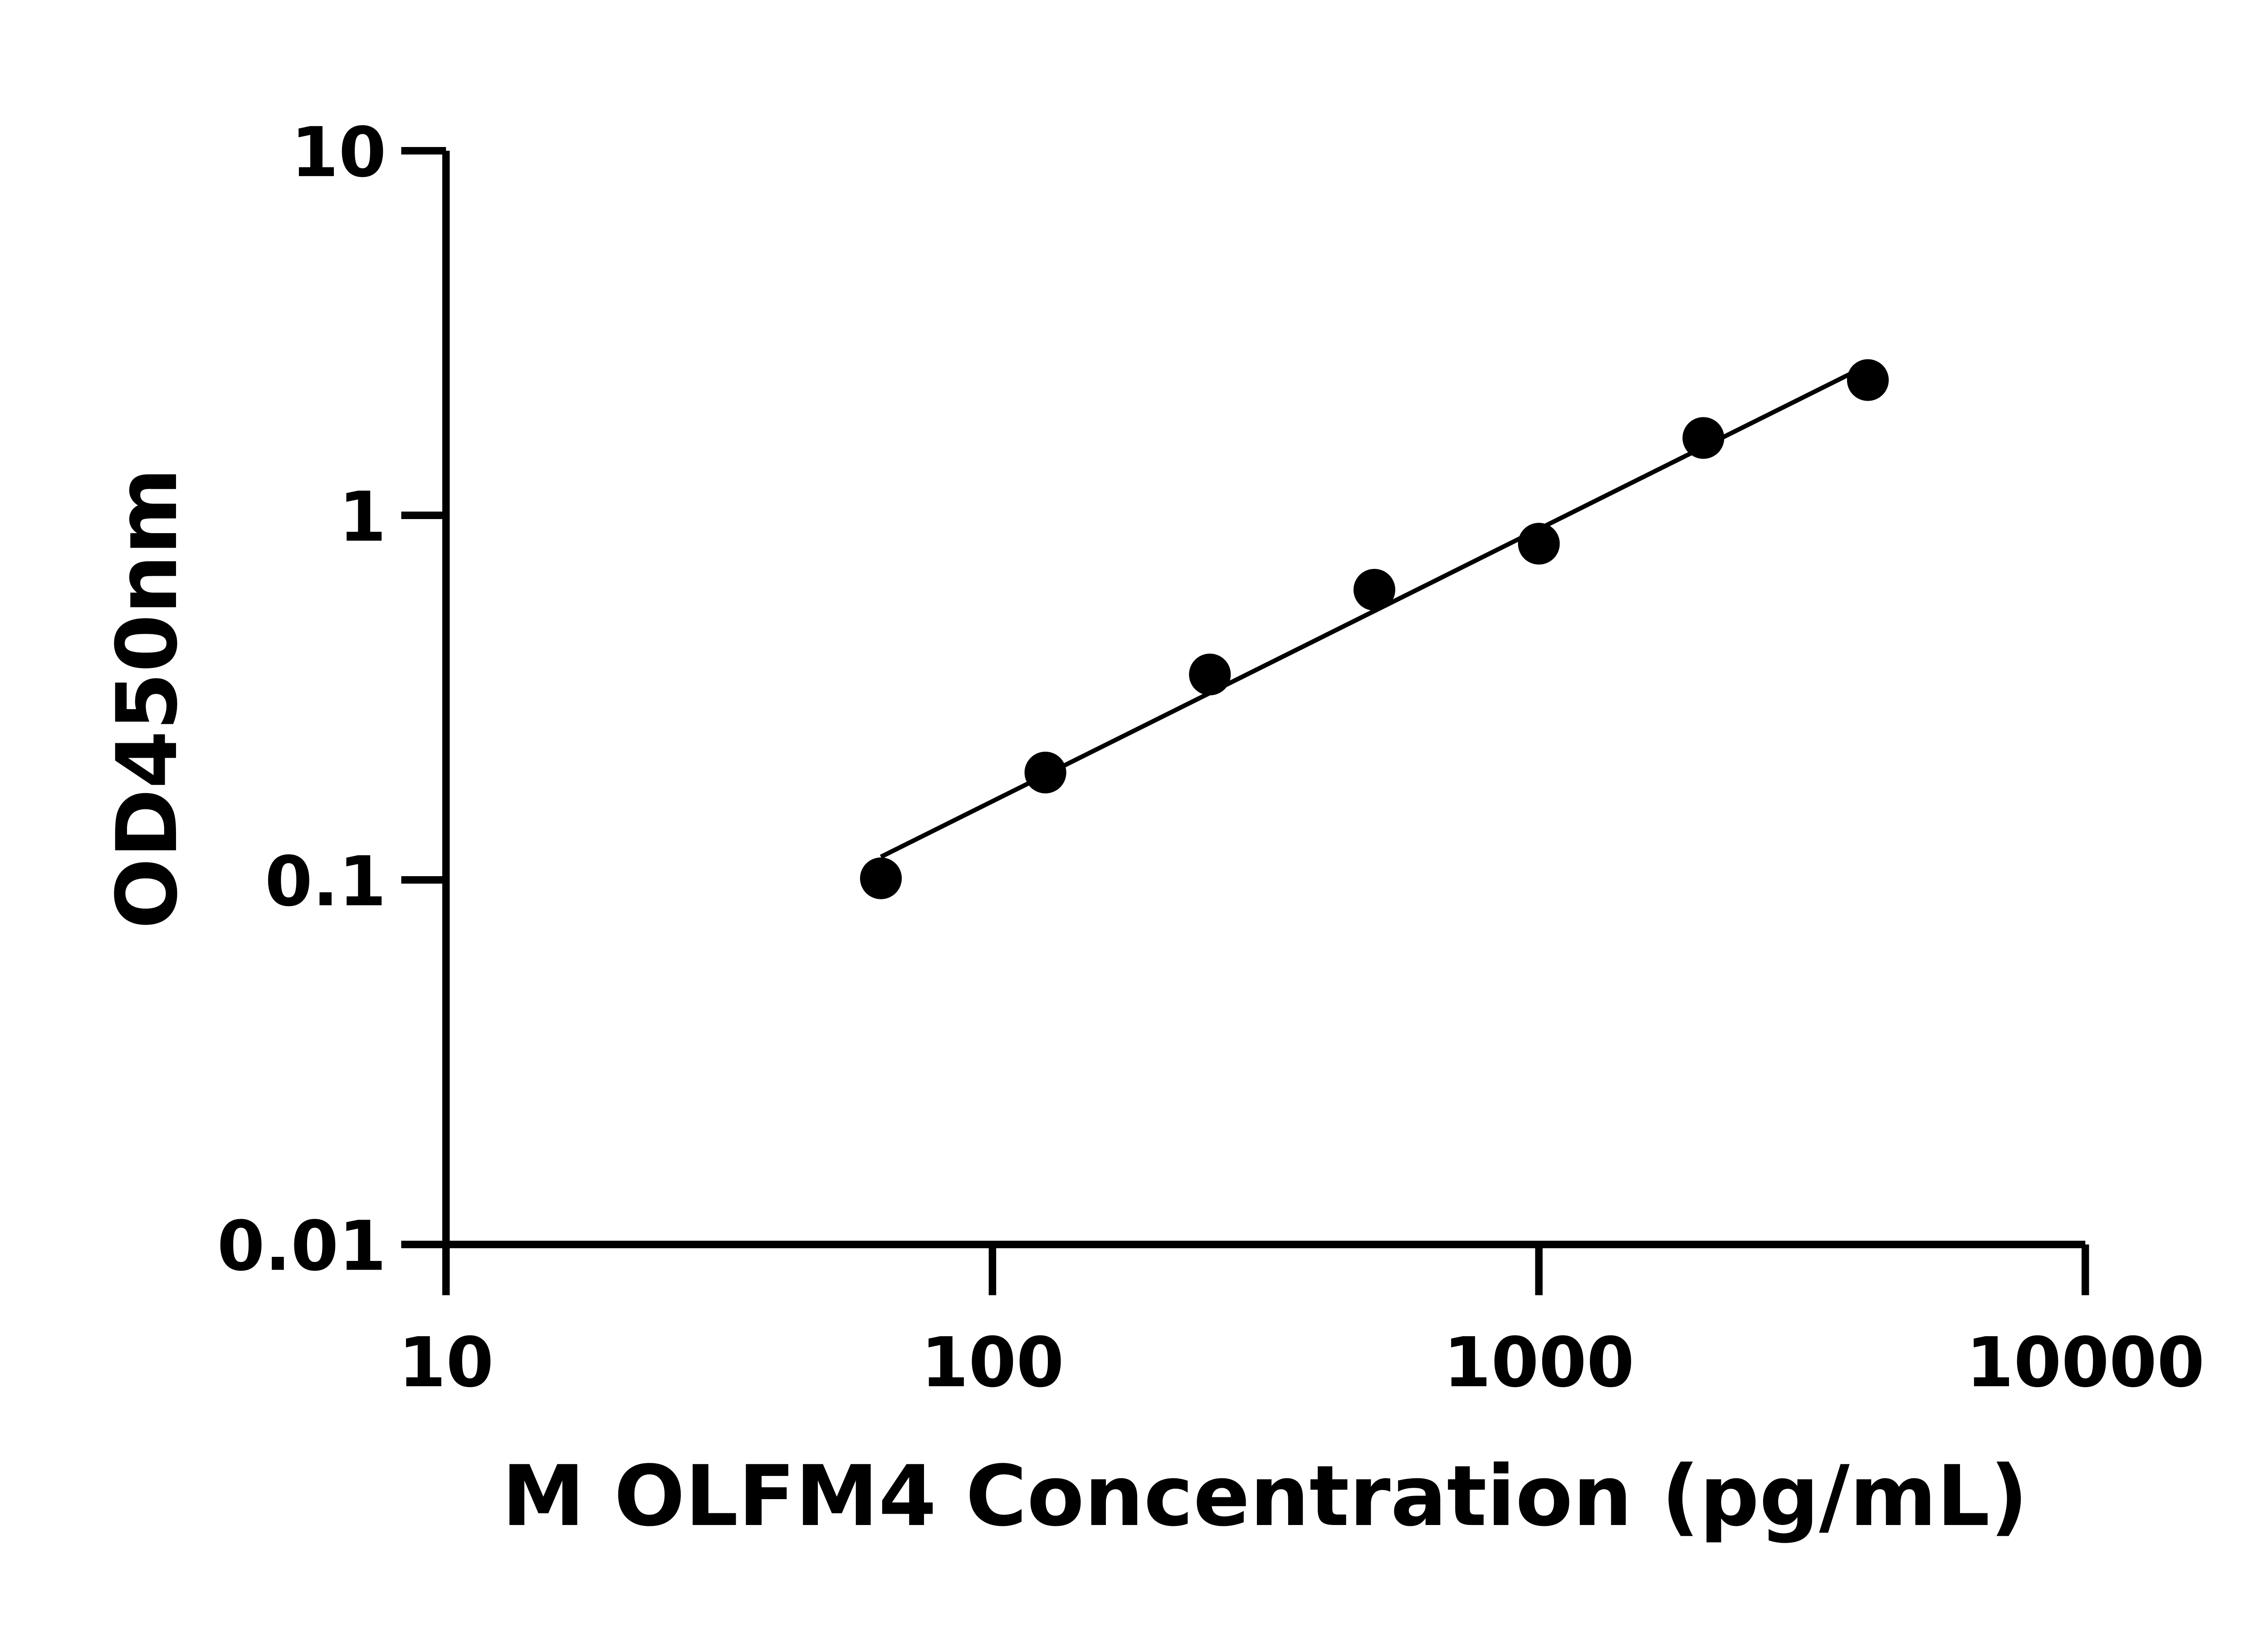 The image size is (2268, 1628). I want to click on y-tick-label: 1, so click(362, 517).